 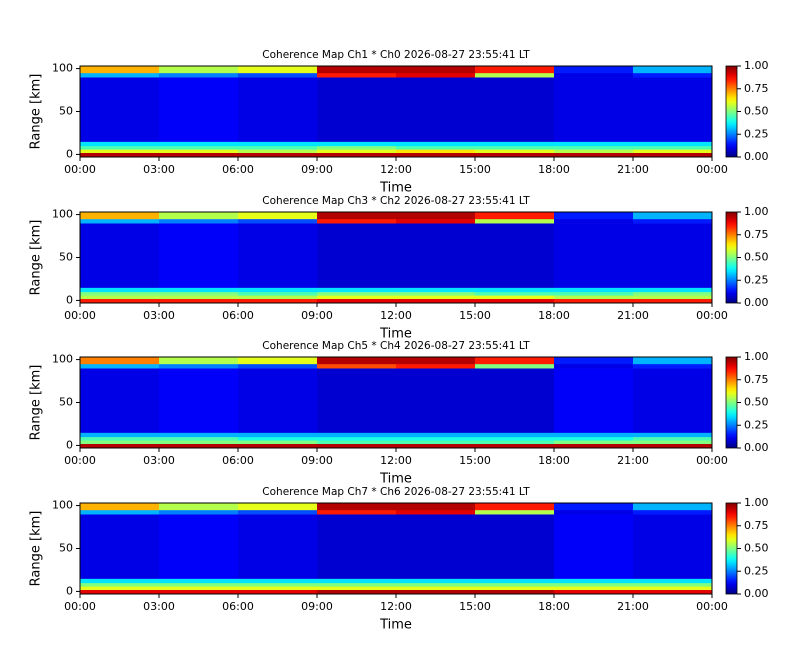 What do you see at coordinates (756, 424) in the screenshot?
I see `colorbar-tick-label: 0.25` at bounding box center [756, 424].